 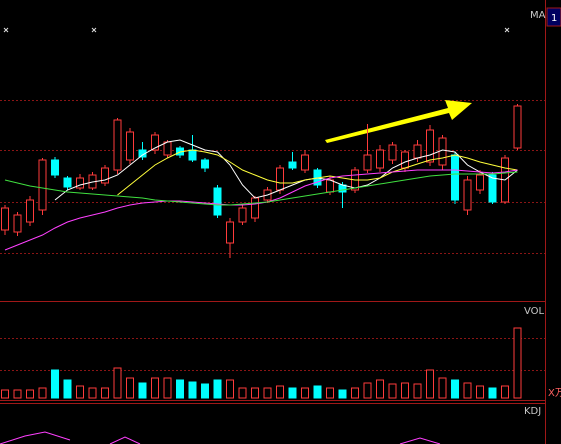 I want to click on kdj-line, so click(x=220, y=437).